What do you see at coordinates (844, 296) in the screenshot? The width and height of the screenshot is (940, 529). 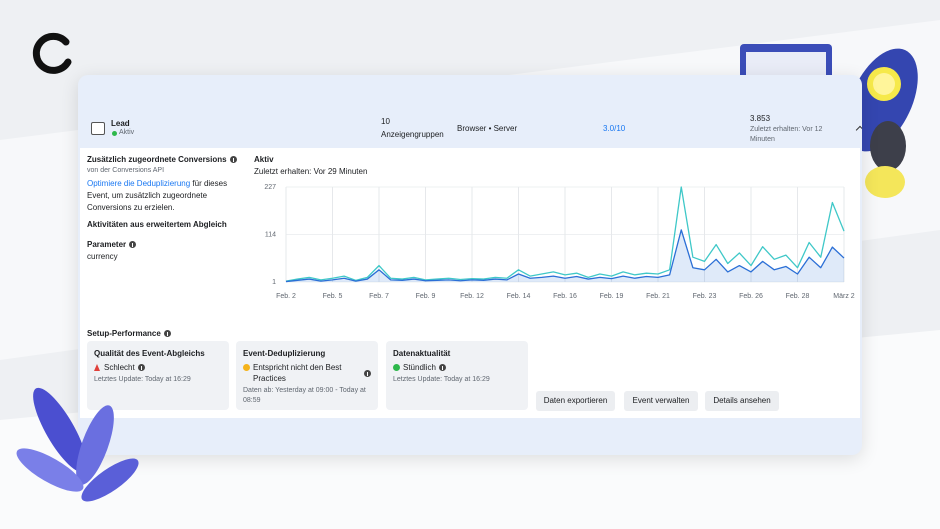 I see `x-tick-label: März 2` at bounding box center [844, 296].